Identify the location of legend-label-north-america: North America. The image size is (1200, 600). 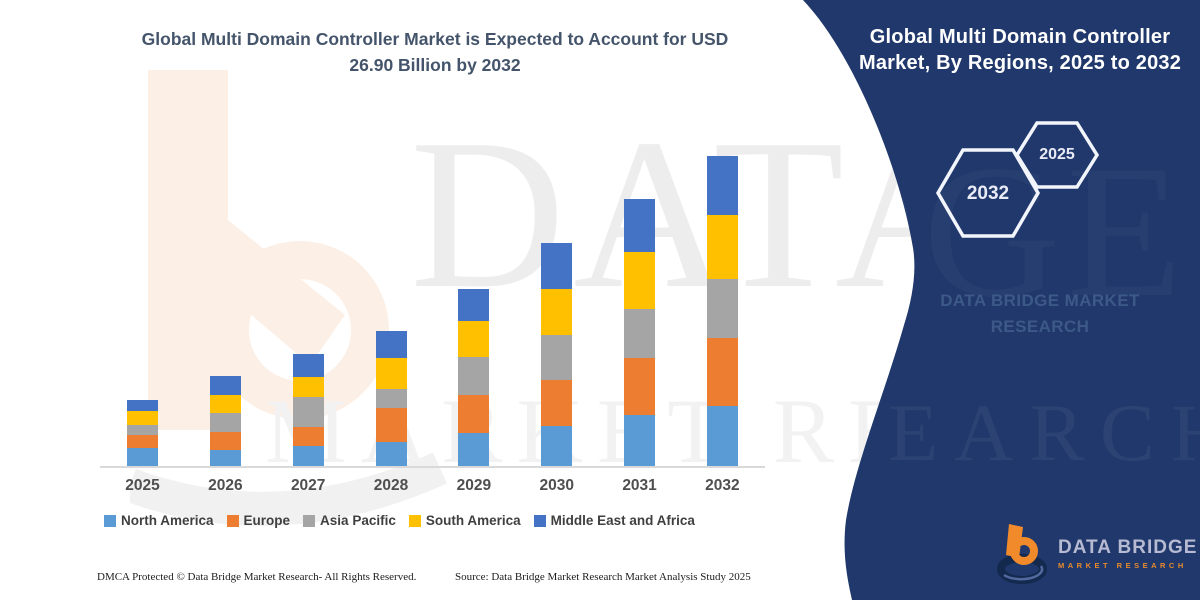
(167, 520).